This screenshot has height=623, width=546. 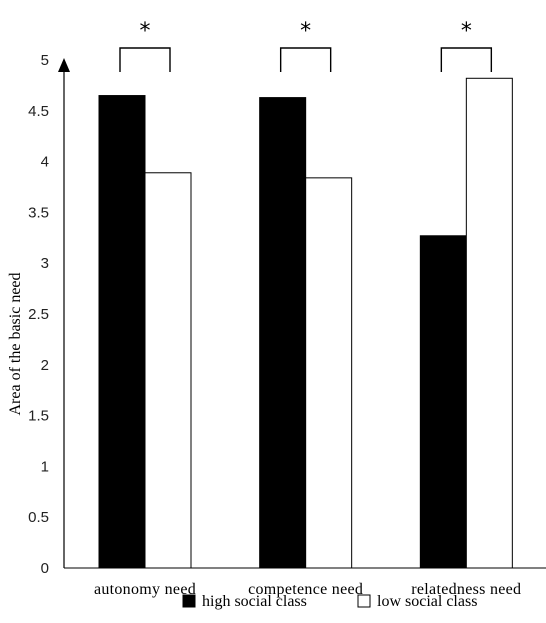 I want to click on legend-swatch-high-social-class, so click(x=189, y=601).